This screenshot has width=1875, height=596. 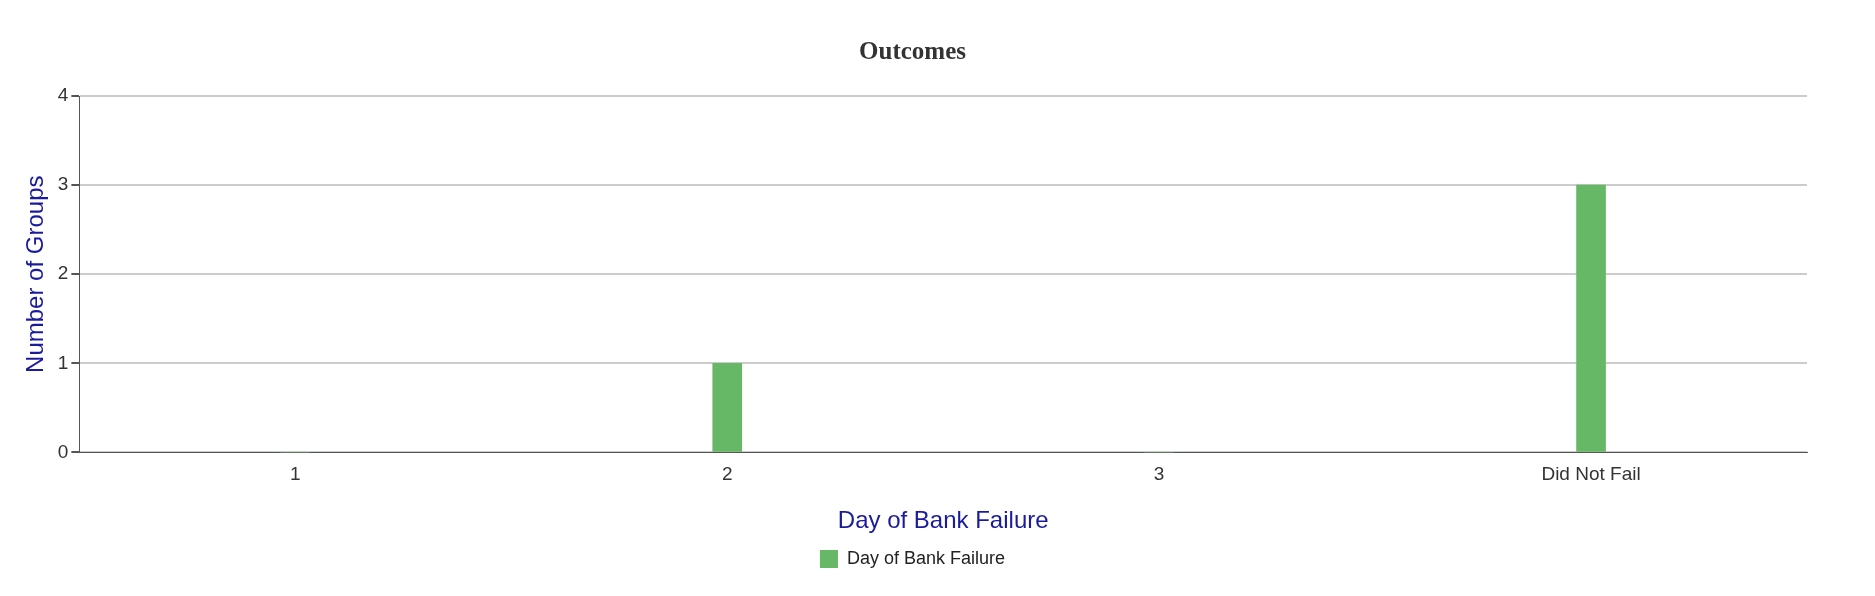 What do you see at coordinates (727, 474) in the screenshot?
I see `x-tick-label: 2` at bounding box center [727, 474].